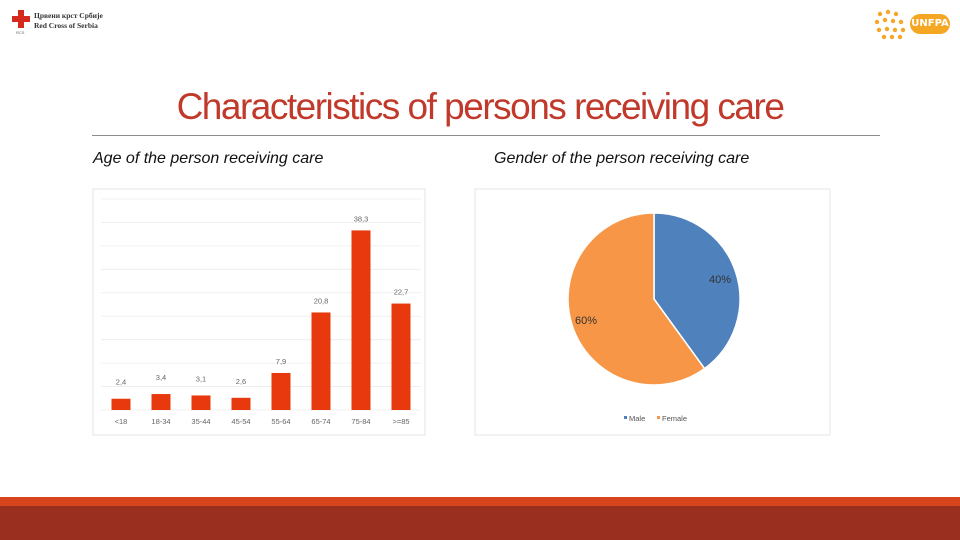 The height and width of the screenshot is (540, 960). I want to click on bar-value-label: 38,3, so click(361, 218).